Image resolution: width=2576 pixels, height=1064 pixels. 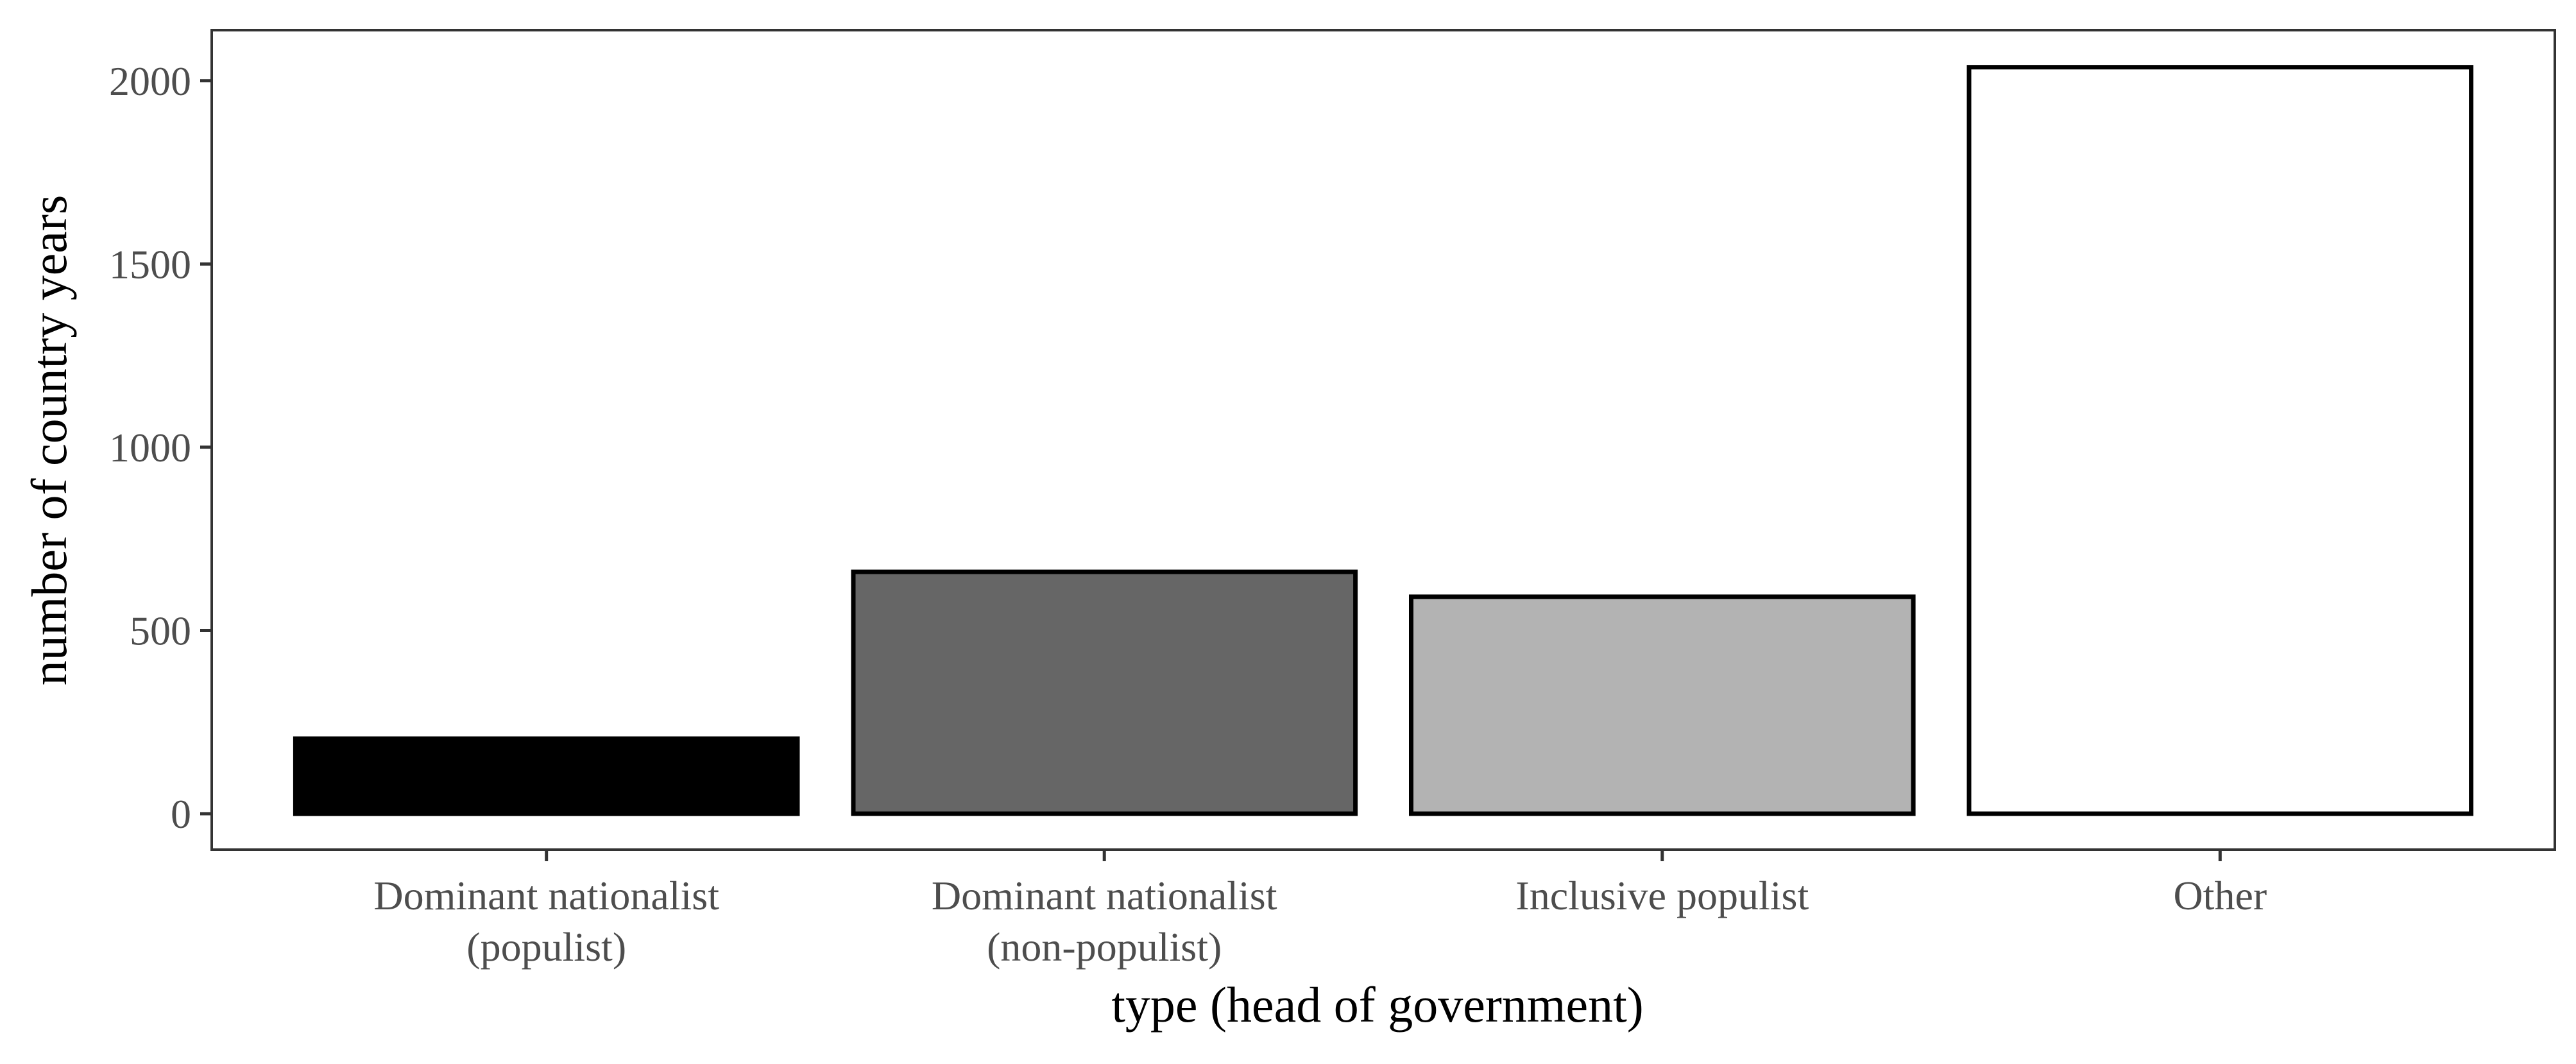 I want to click on y-tick-label: 1000, so click(x=150, y=447).